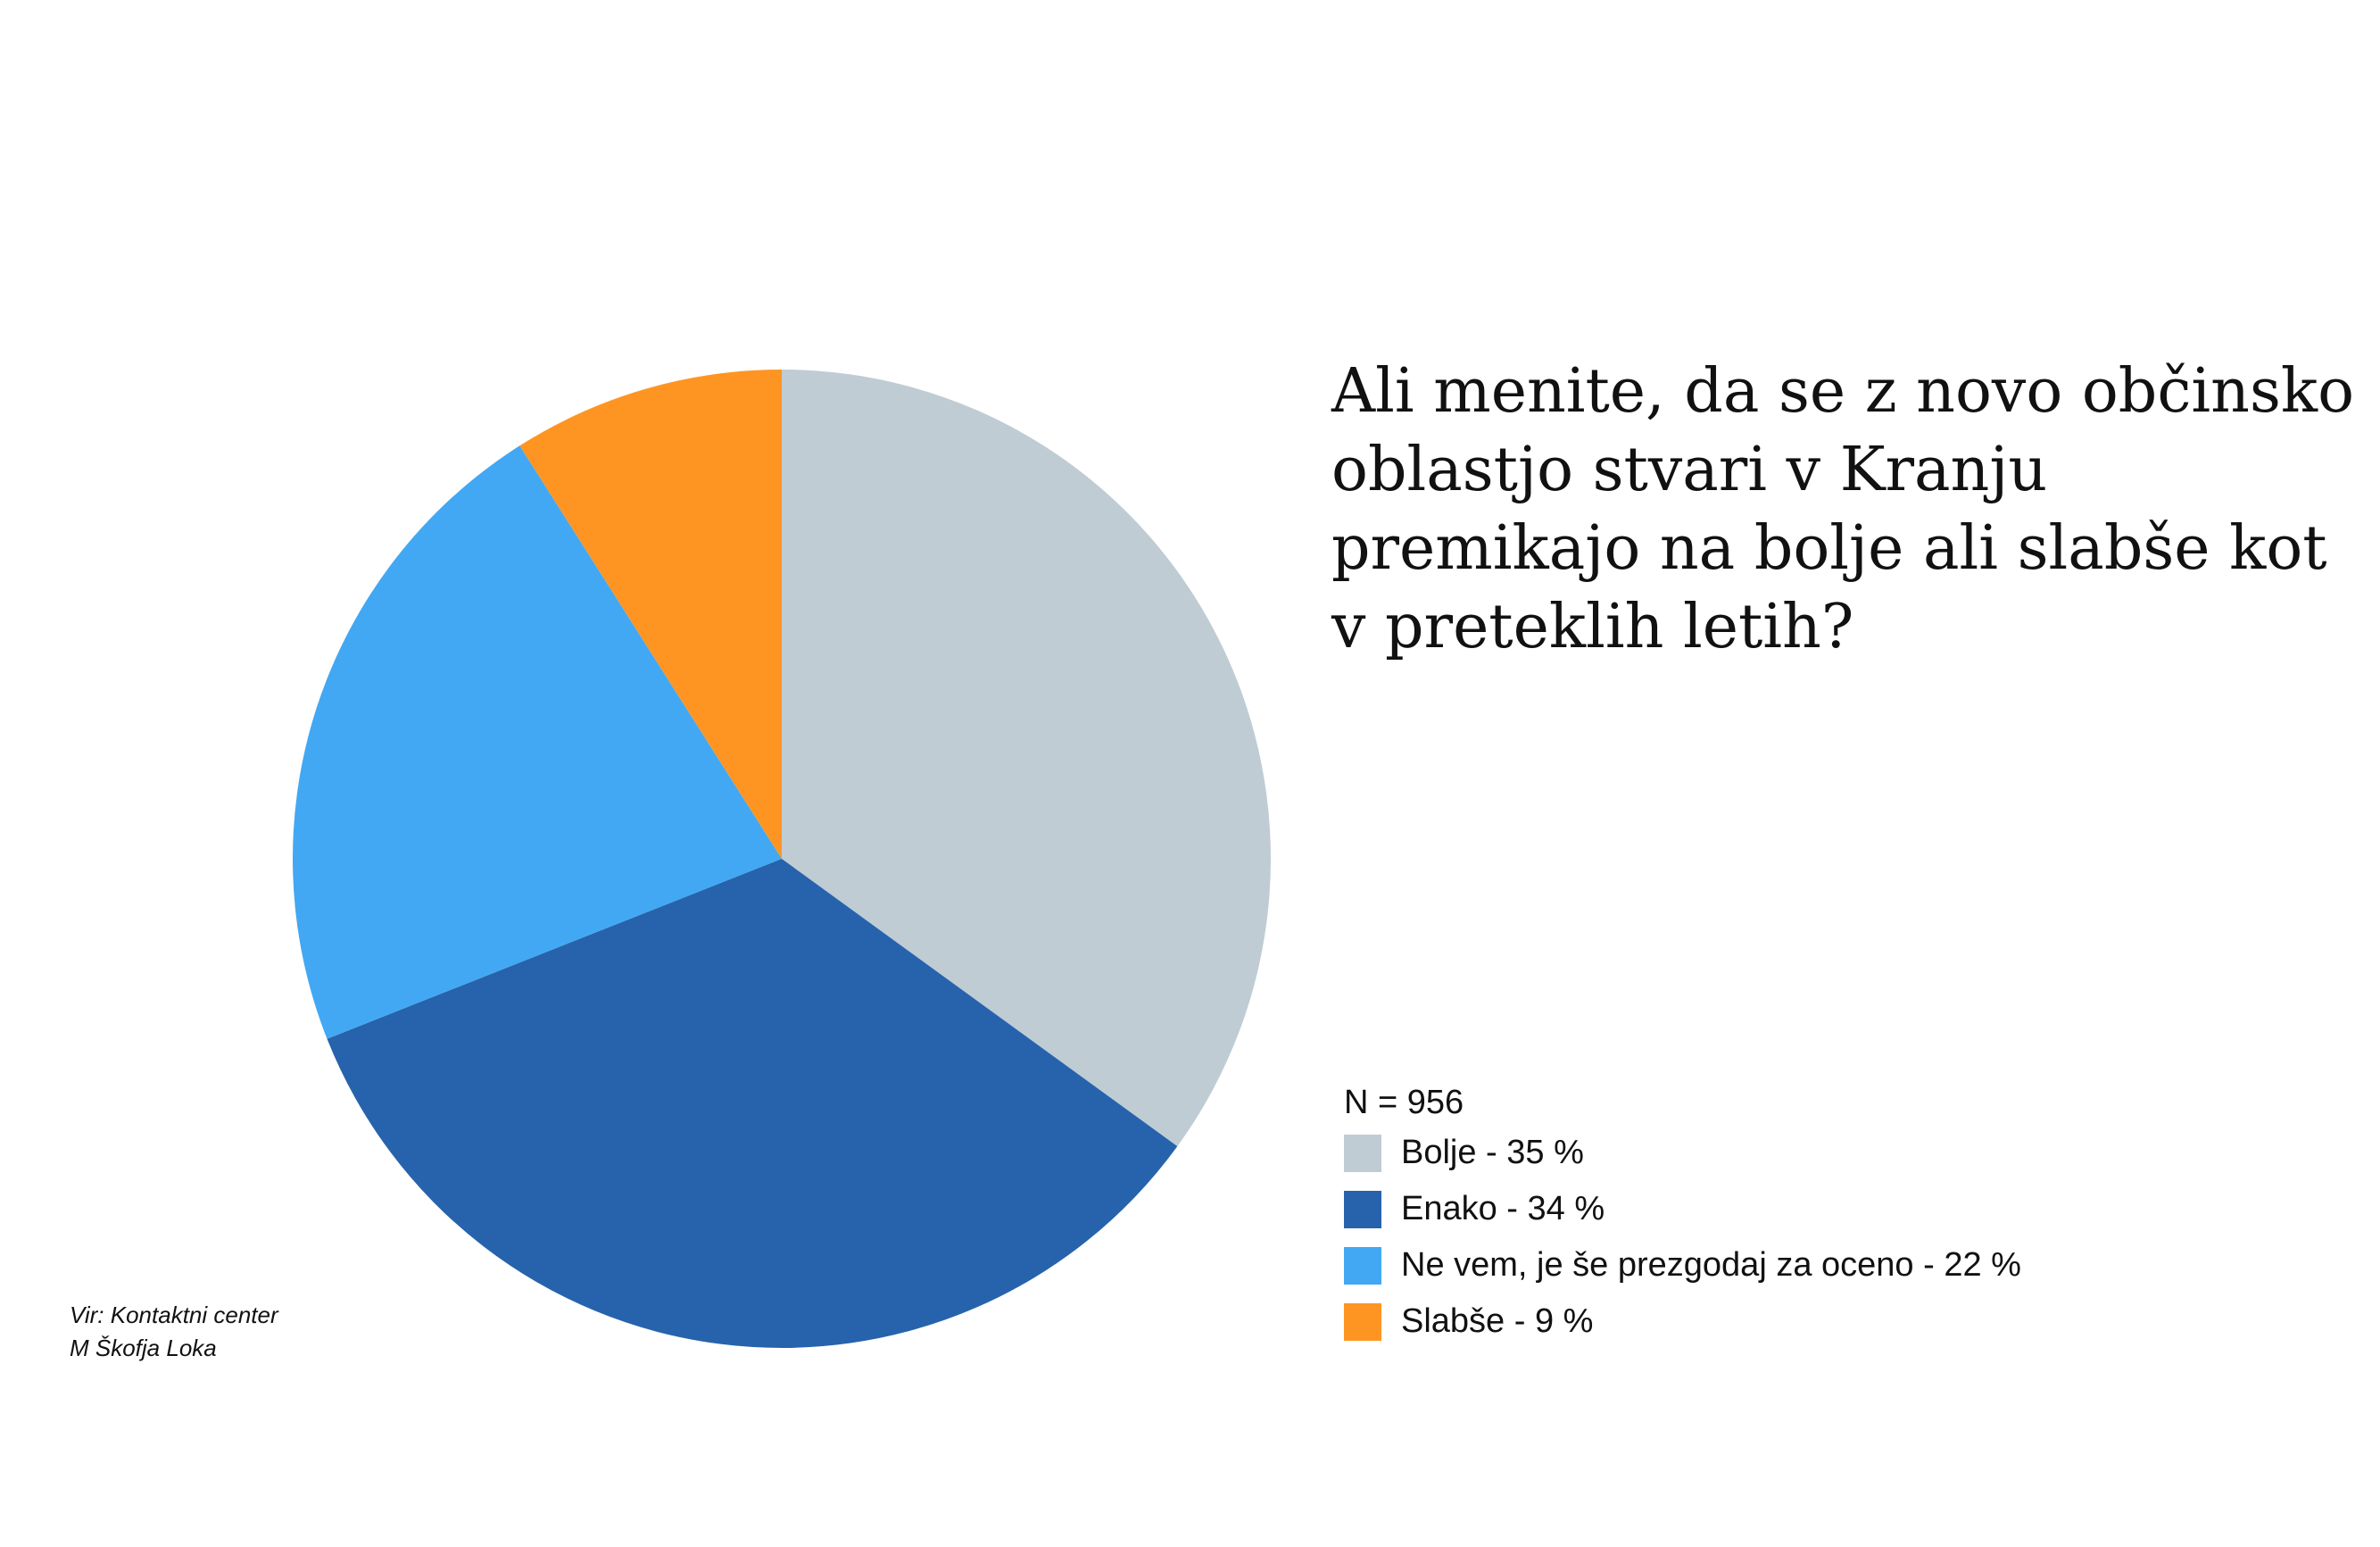 The height and width of the screenshot is (1547, 2380). I want to click on source-note: Vir: Kontaktni center M Škofja Loka, so click(174, 1332).